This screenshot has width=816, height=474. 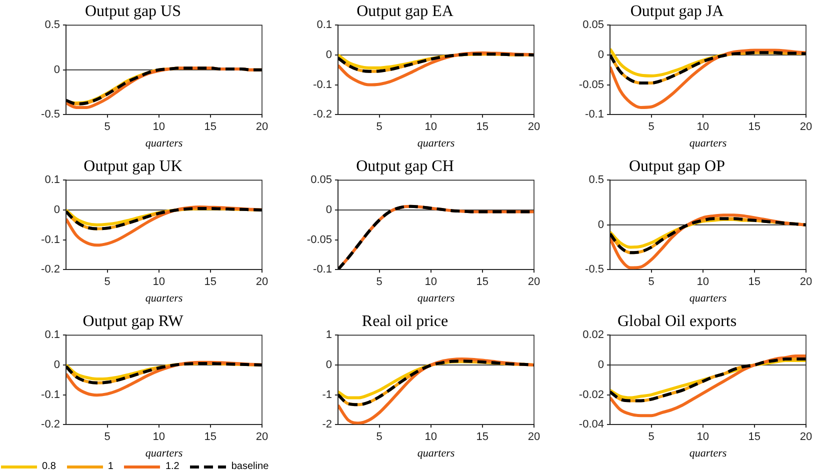 What do you see at coordinates (405, 11) in the screenshot?
I see `chart-title: Output gap EA` at bounding box center [405, 11].